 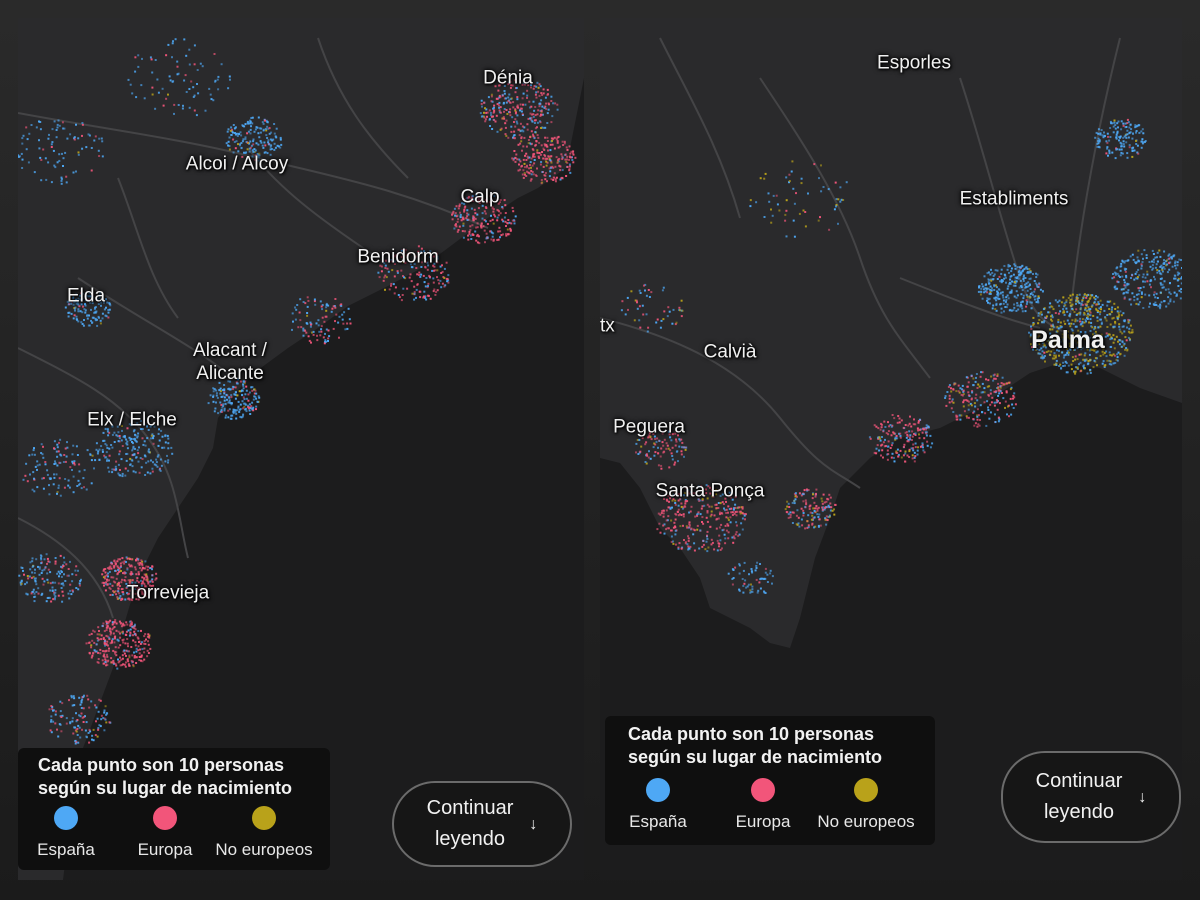 What do you see at coordinates (533, 824) in the screenshot?
I see `arrow-down-icon: ↓` at bounding box center [533, 824].